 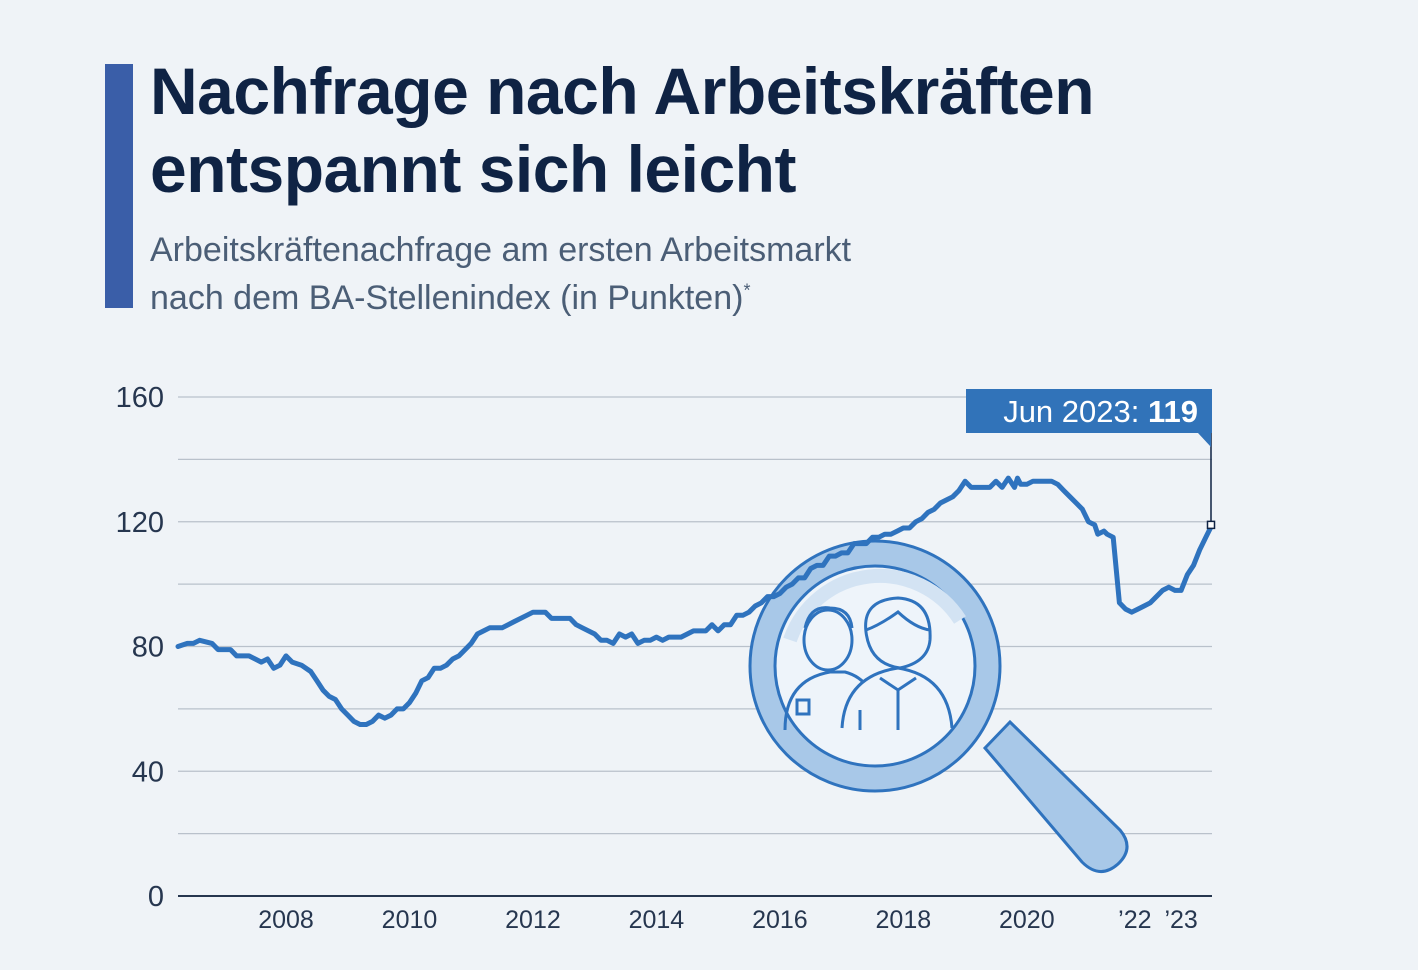 I want to click on callout-prefix: Jun 2023:, so click(x=1075, y=411).